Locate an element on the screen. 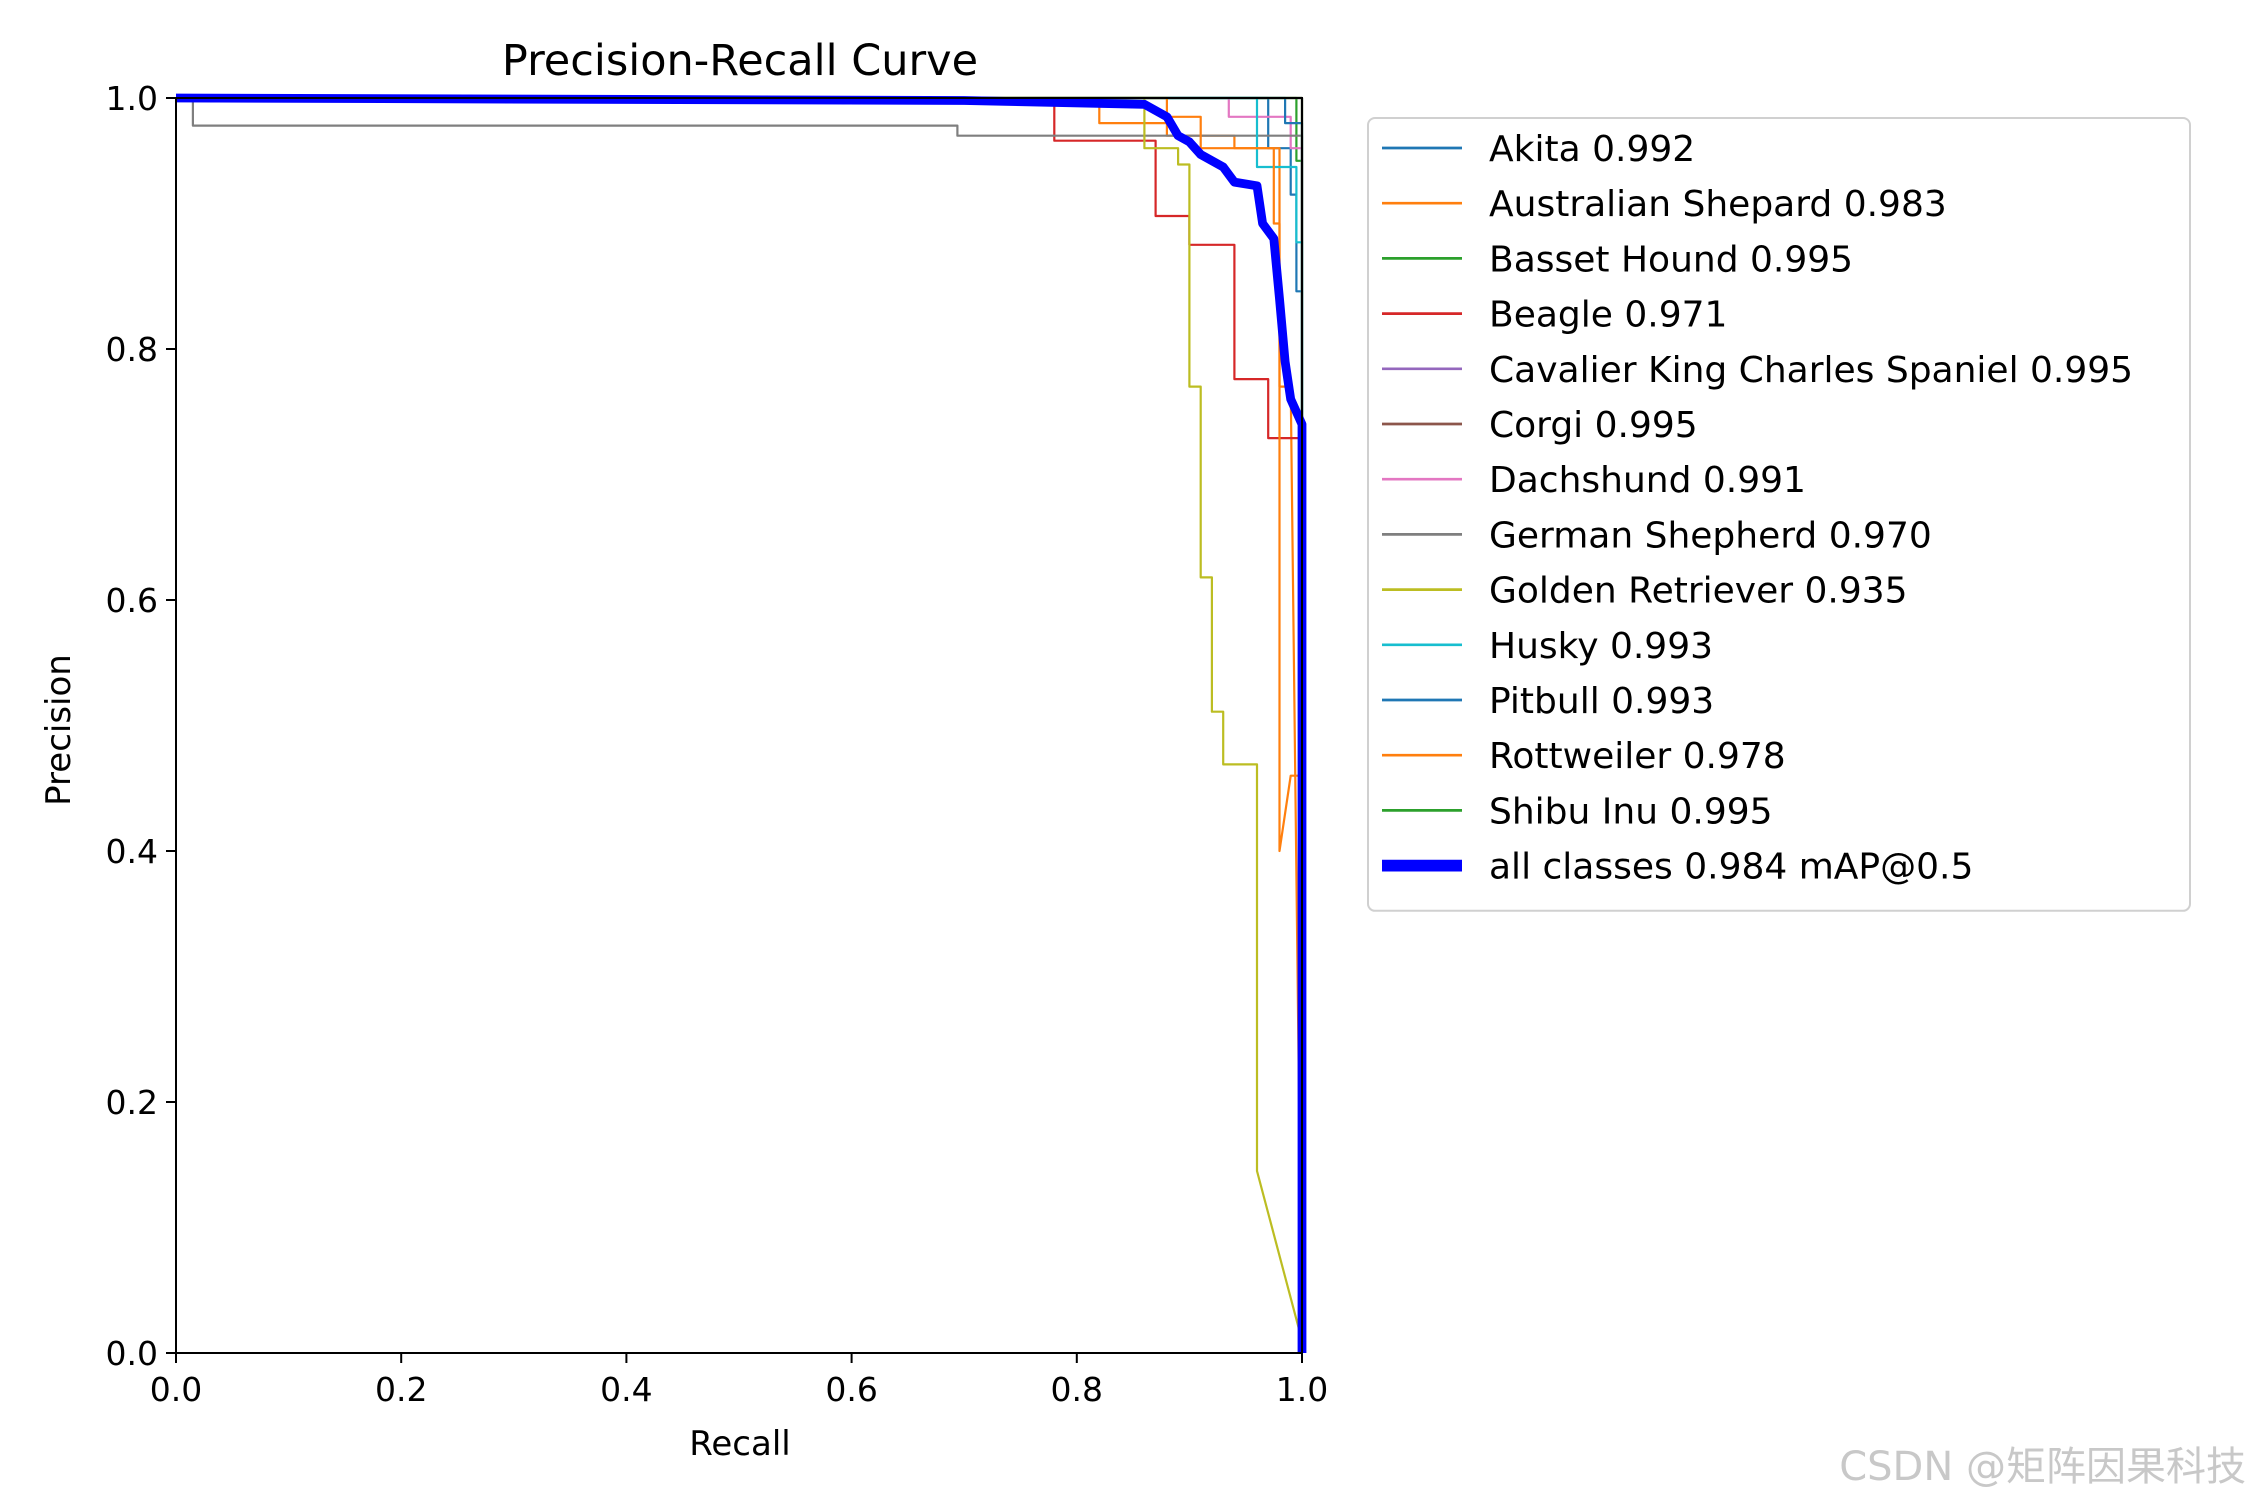 Image resolution: width=2250 pixels, height=1500 pixels. watermark: CSDN @矩阵因果科技 is located at coordinates (2042, 1467).